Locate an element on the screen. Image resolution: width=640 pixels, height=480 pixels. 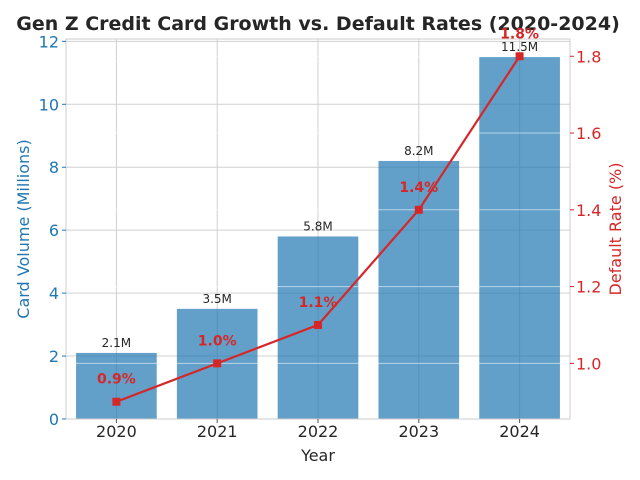
bar-value-label: 5.8M is located at coordinates (317, 226).